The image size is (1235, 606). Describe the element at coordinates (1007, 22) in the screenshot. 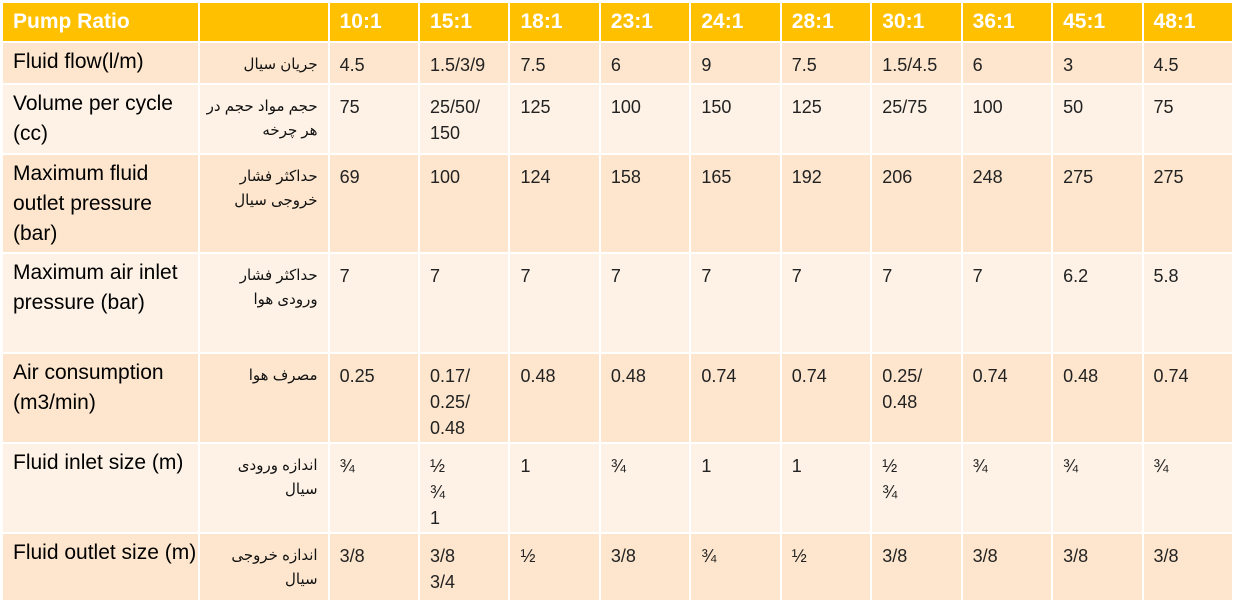

I see `ratio-header: 36:1` at that location.